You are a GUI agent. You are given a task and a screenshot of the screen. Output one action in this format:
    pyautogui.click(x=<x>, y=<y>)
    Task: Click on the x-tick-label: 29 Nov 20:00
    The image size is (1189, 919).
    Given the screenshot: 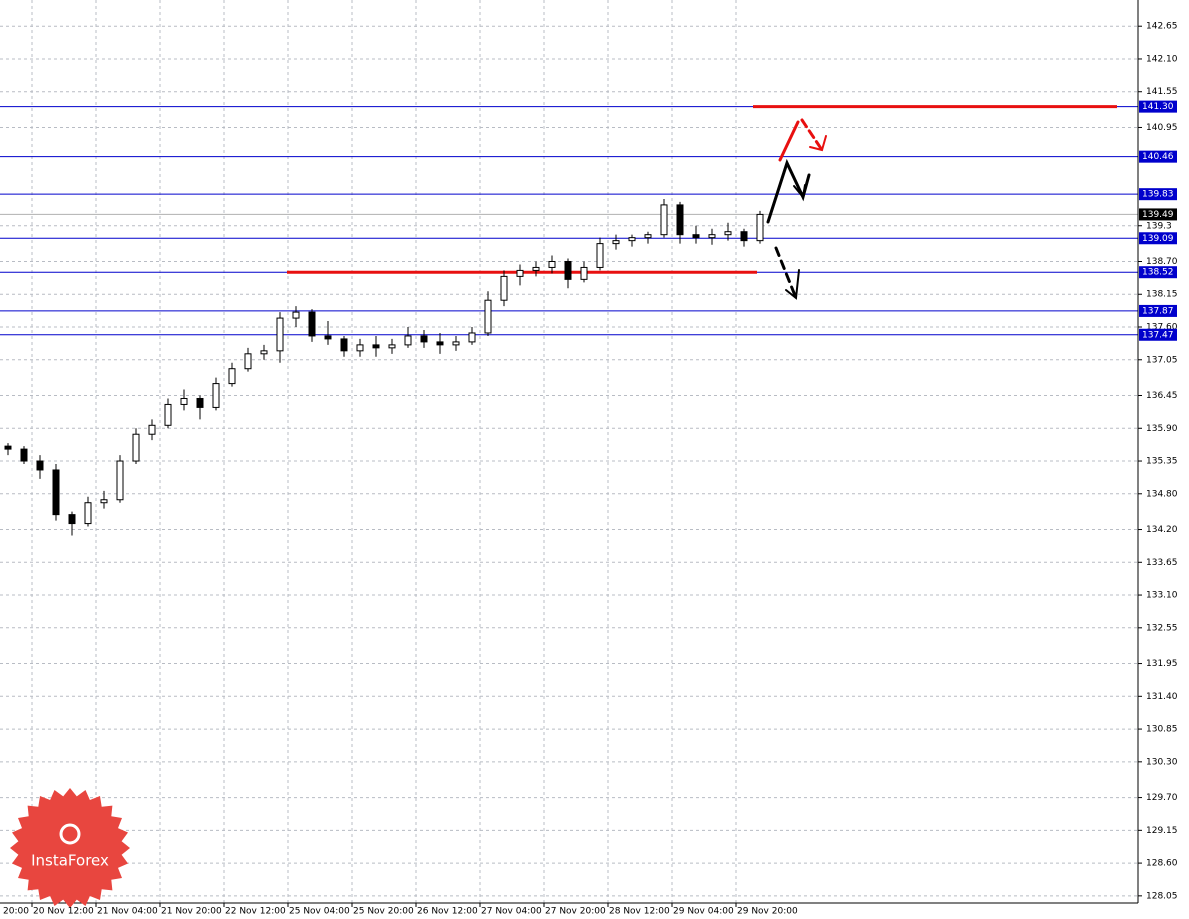 What is the action you would take?
    pyautogui.click(x=767, y=912)
    